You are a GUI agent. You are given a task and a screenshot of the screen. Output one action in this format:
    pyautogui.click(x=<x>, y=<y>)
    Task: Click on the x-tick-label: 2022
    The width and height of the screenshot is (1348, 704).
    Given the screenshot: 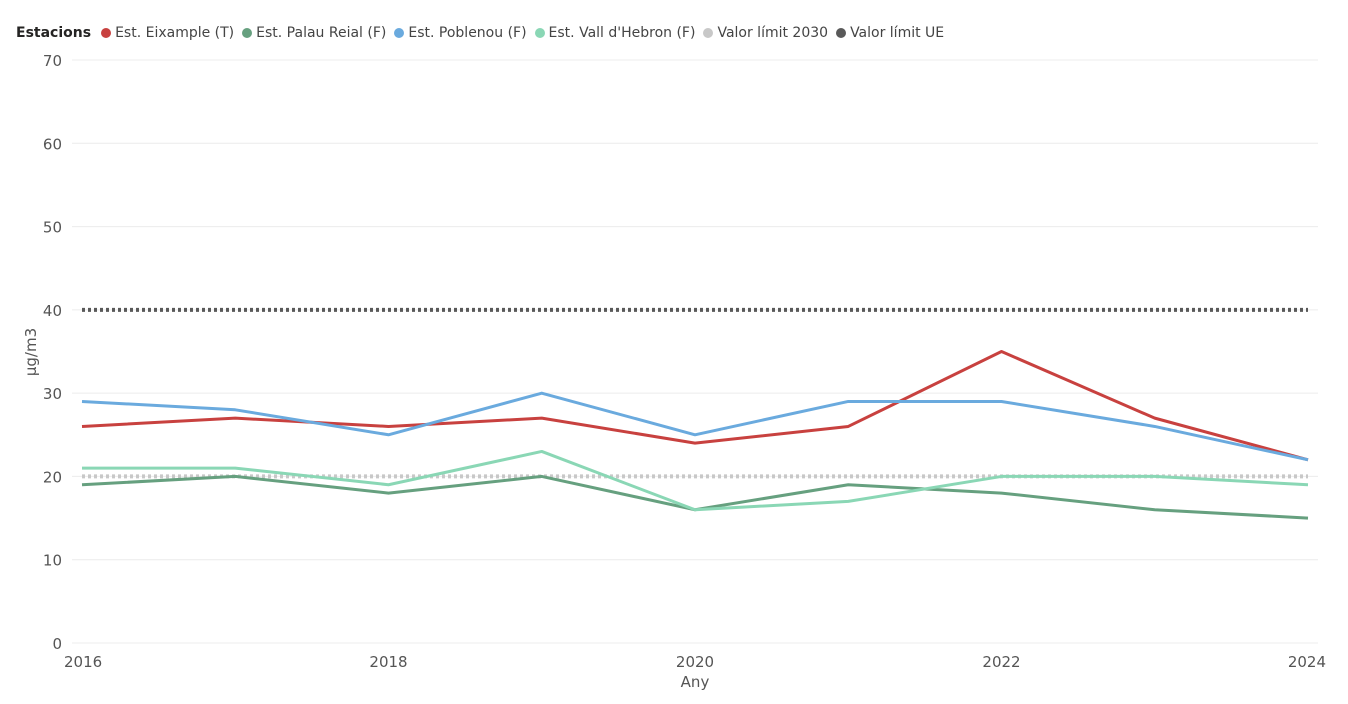 What is the action you would take?
    pyautogui.click(x=1001, y=662)
    